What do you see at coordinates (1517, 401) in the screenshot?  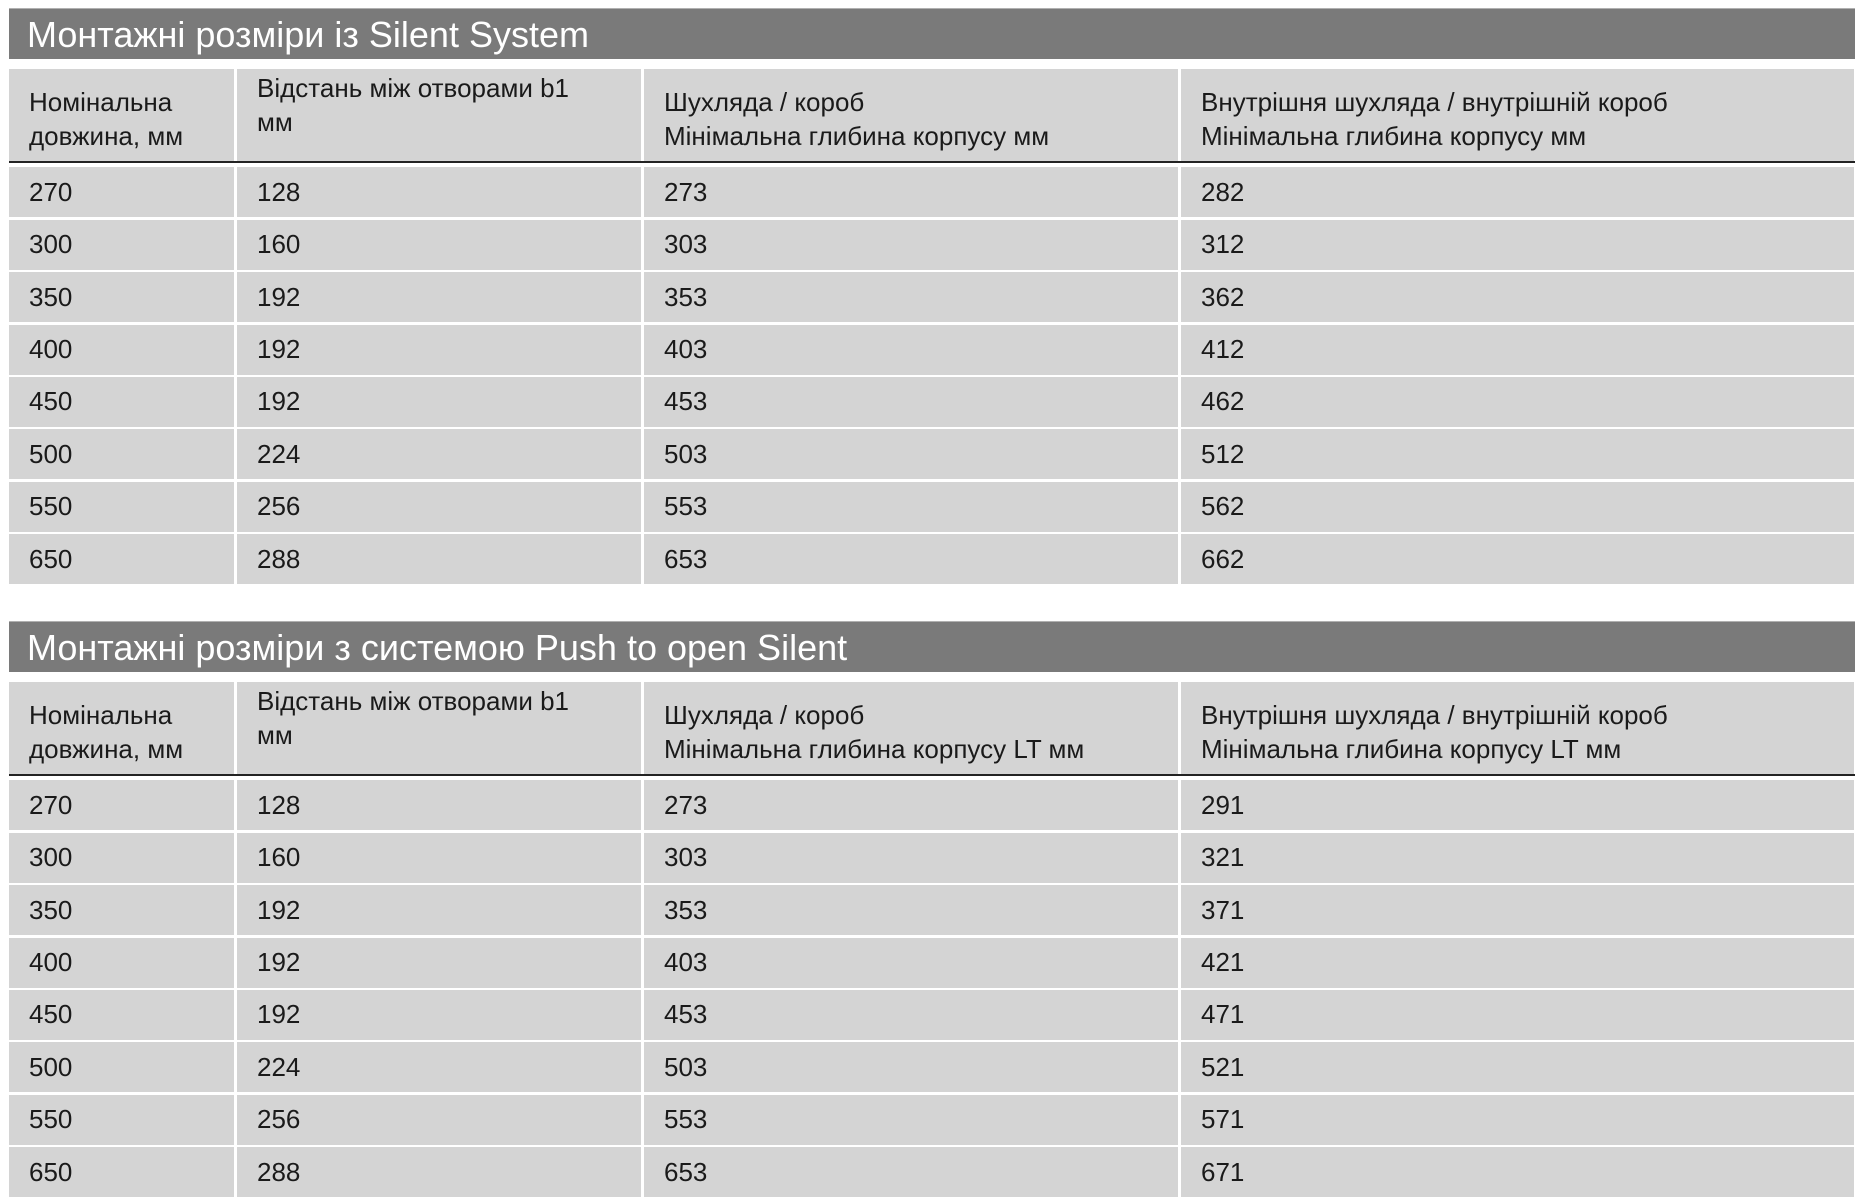 I see `table-cell: 462` at bounding box center [1517, 401].